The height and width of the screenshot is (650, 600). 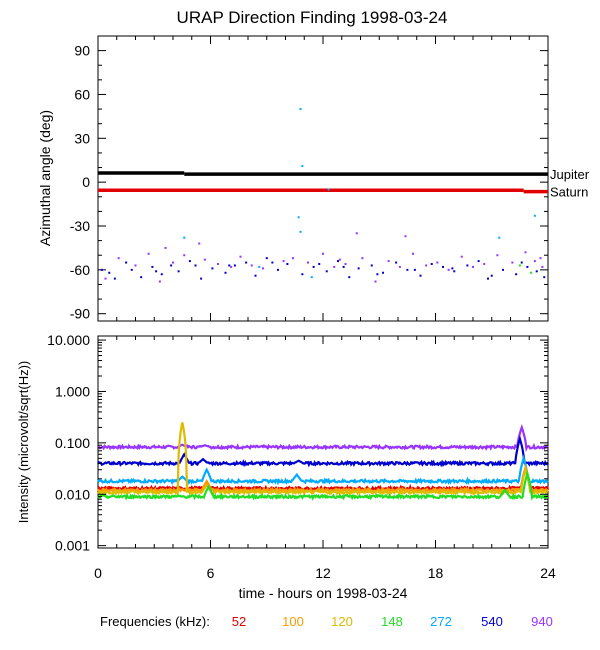 I want to click on frequency-legend: Frequencies (kHz): 52 100 120 148 272 540 940, so click(x=326, y=621).